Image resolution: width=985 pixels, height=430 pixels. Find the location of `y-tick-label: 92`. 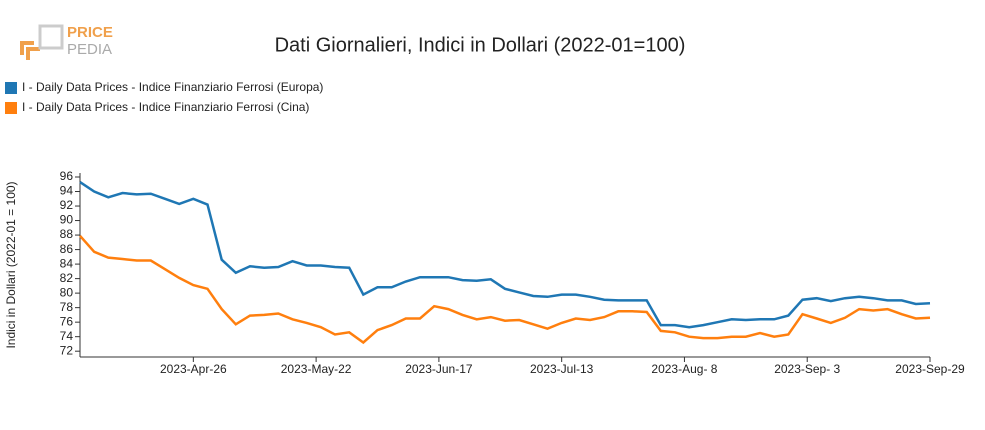

y-tick-label: 92 is located at coordinates (67, 205).